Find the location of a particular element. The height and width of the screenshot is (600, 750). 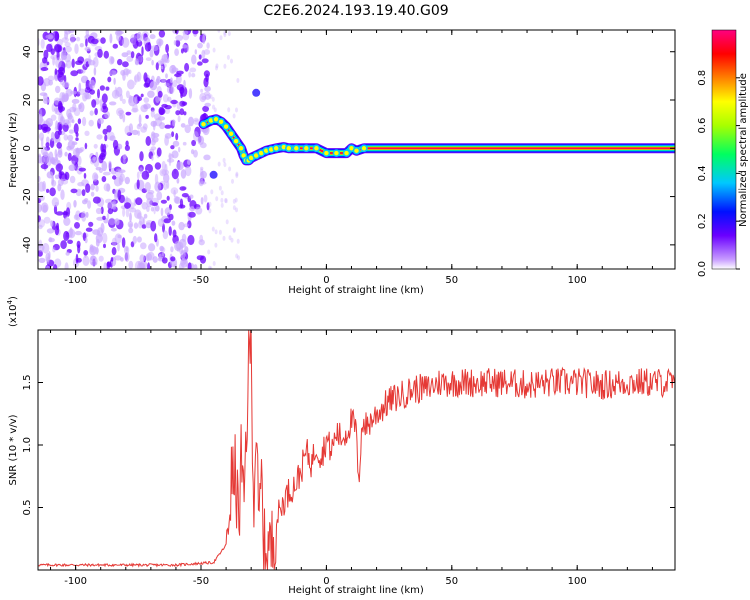

spectral-trace-layer is located at coordinates (436, 133).